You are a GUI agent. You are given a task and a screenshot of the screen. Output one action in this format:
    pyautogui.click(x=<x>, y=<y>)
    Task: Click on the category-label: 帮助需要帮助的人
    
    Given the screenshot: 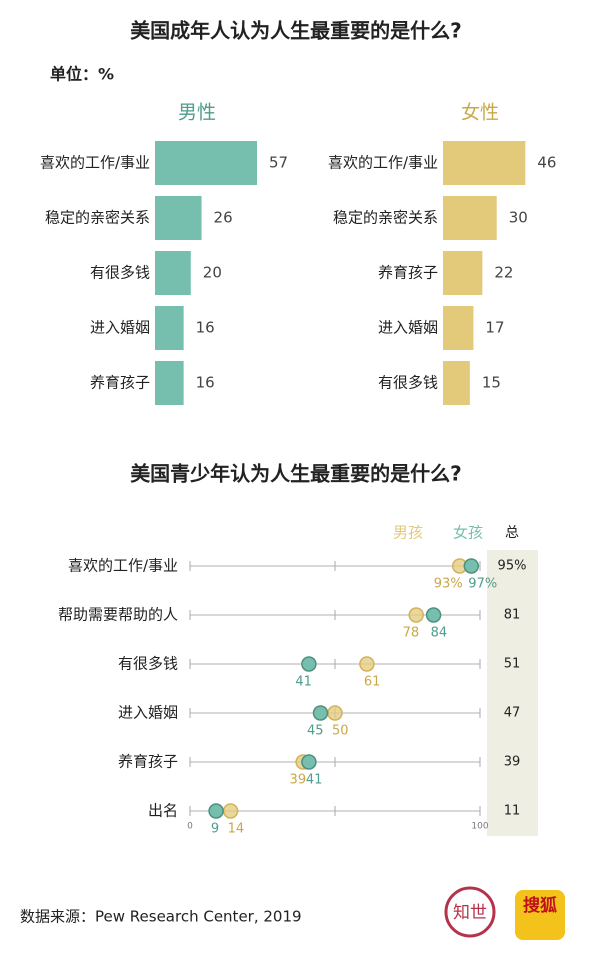 What is the action you would take?
    pyautogui.click(x=118, y=615)
    